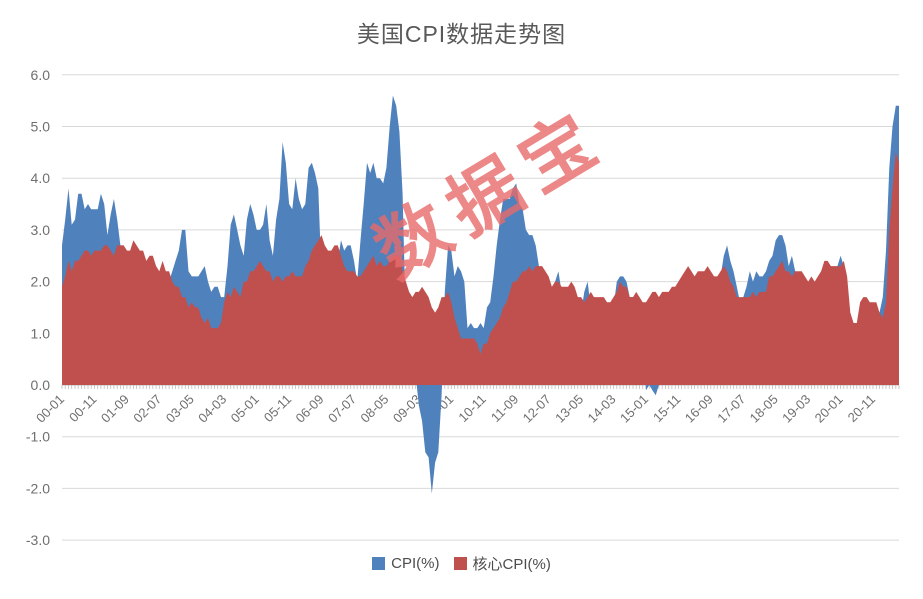 The height and width of the screenshot is (599, 923). Describe the element at coordinates (38, 488) in the screenshot. I see `svg-text: -2.0` at that location.